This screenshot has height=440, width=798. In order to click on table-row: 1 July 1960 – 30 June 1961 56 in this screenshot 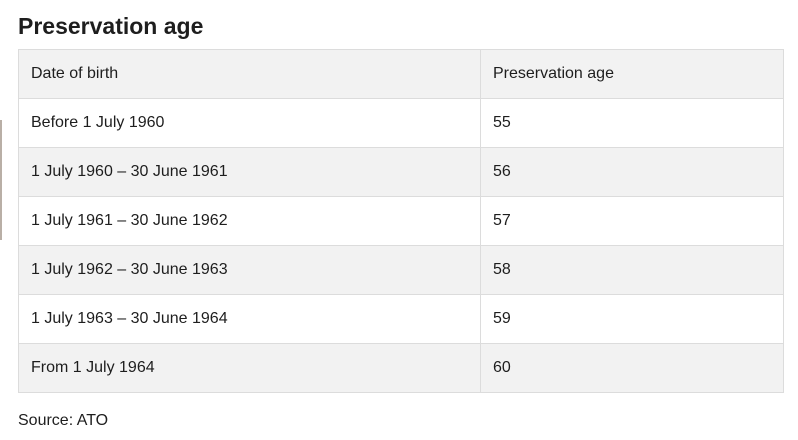, I will do `click(401, 172)`.